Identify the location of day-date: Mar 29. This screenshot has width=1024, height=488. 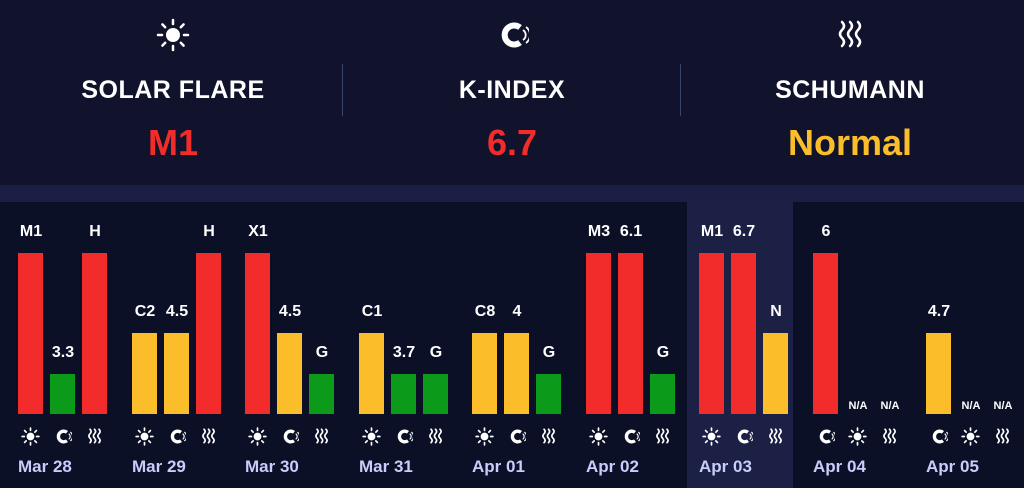
(159, 466).